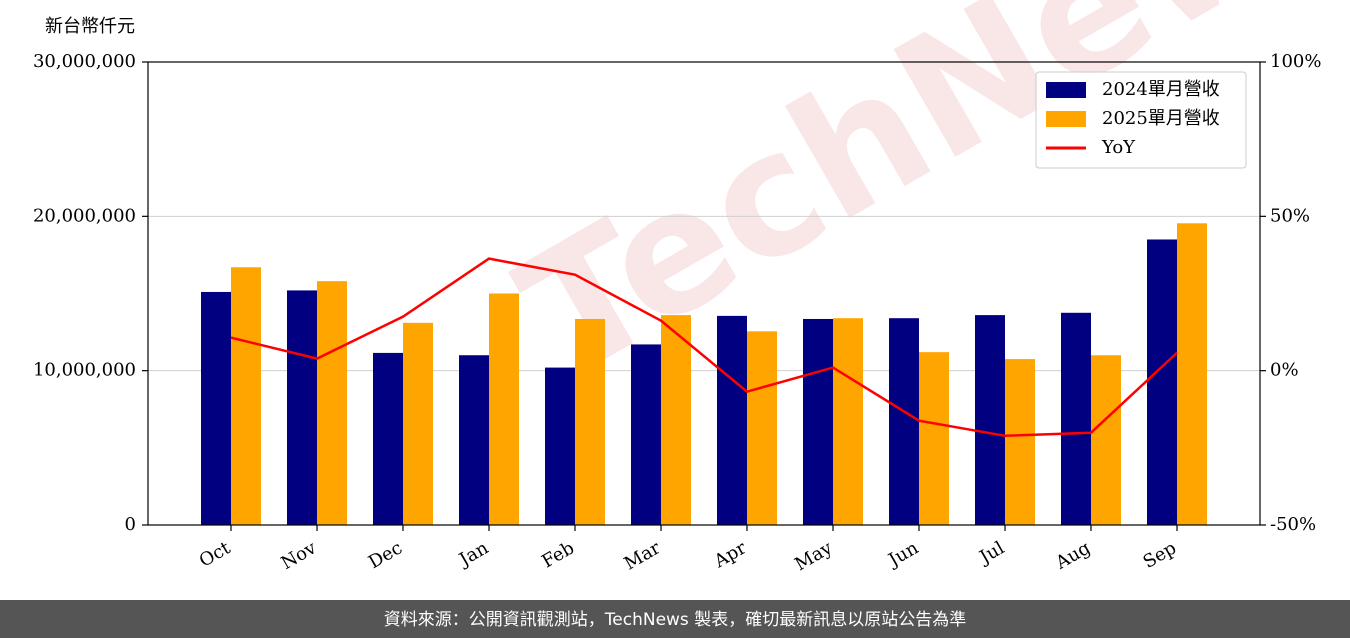 This screenshot has height=638, width=1350. Describe the element at coordinates (813, 556) in the screenshot. I see `x-tick-label: May` at that location.